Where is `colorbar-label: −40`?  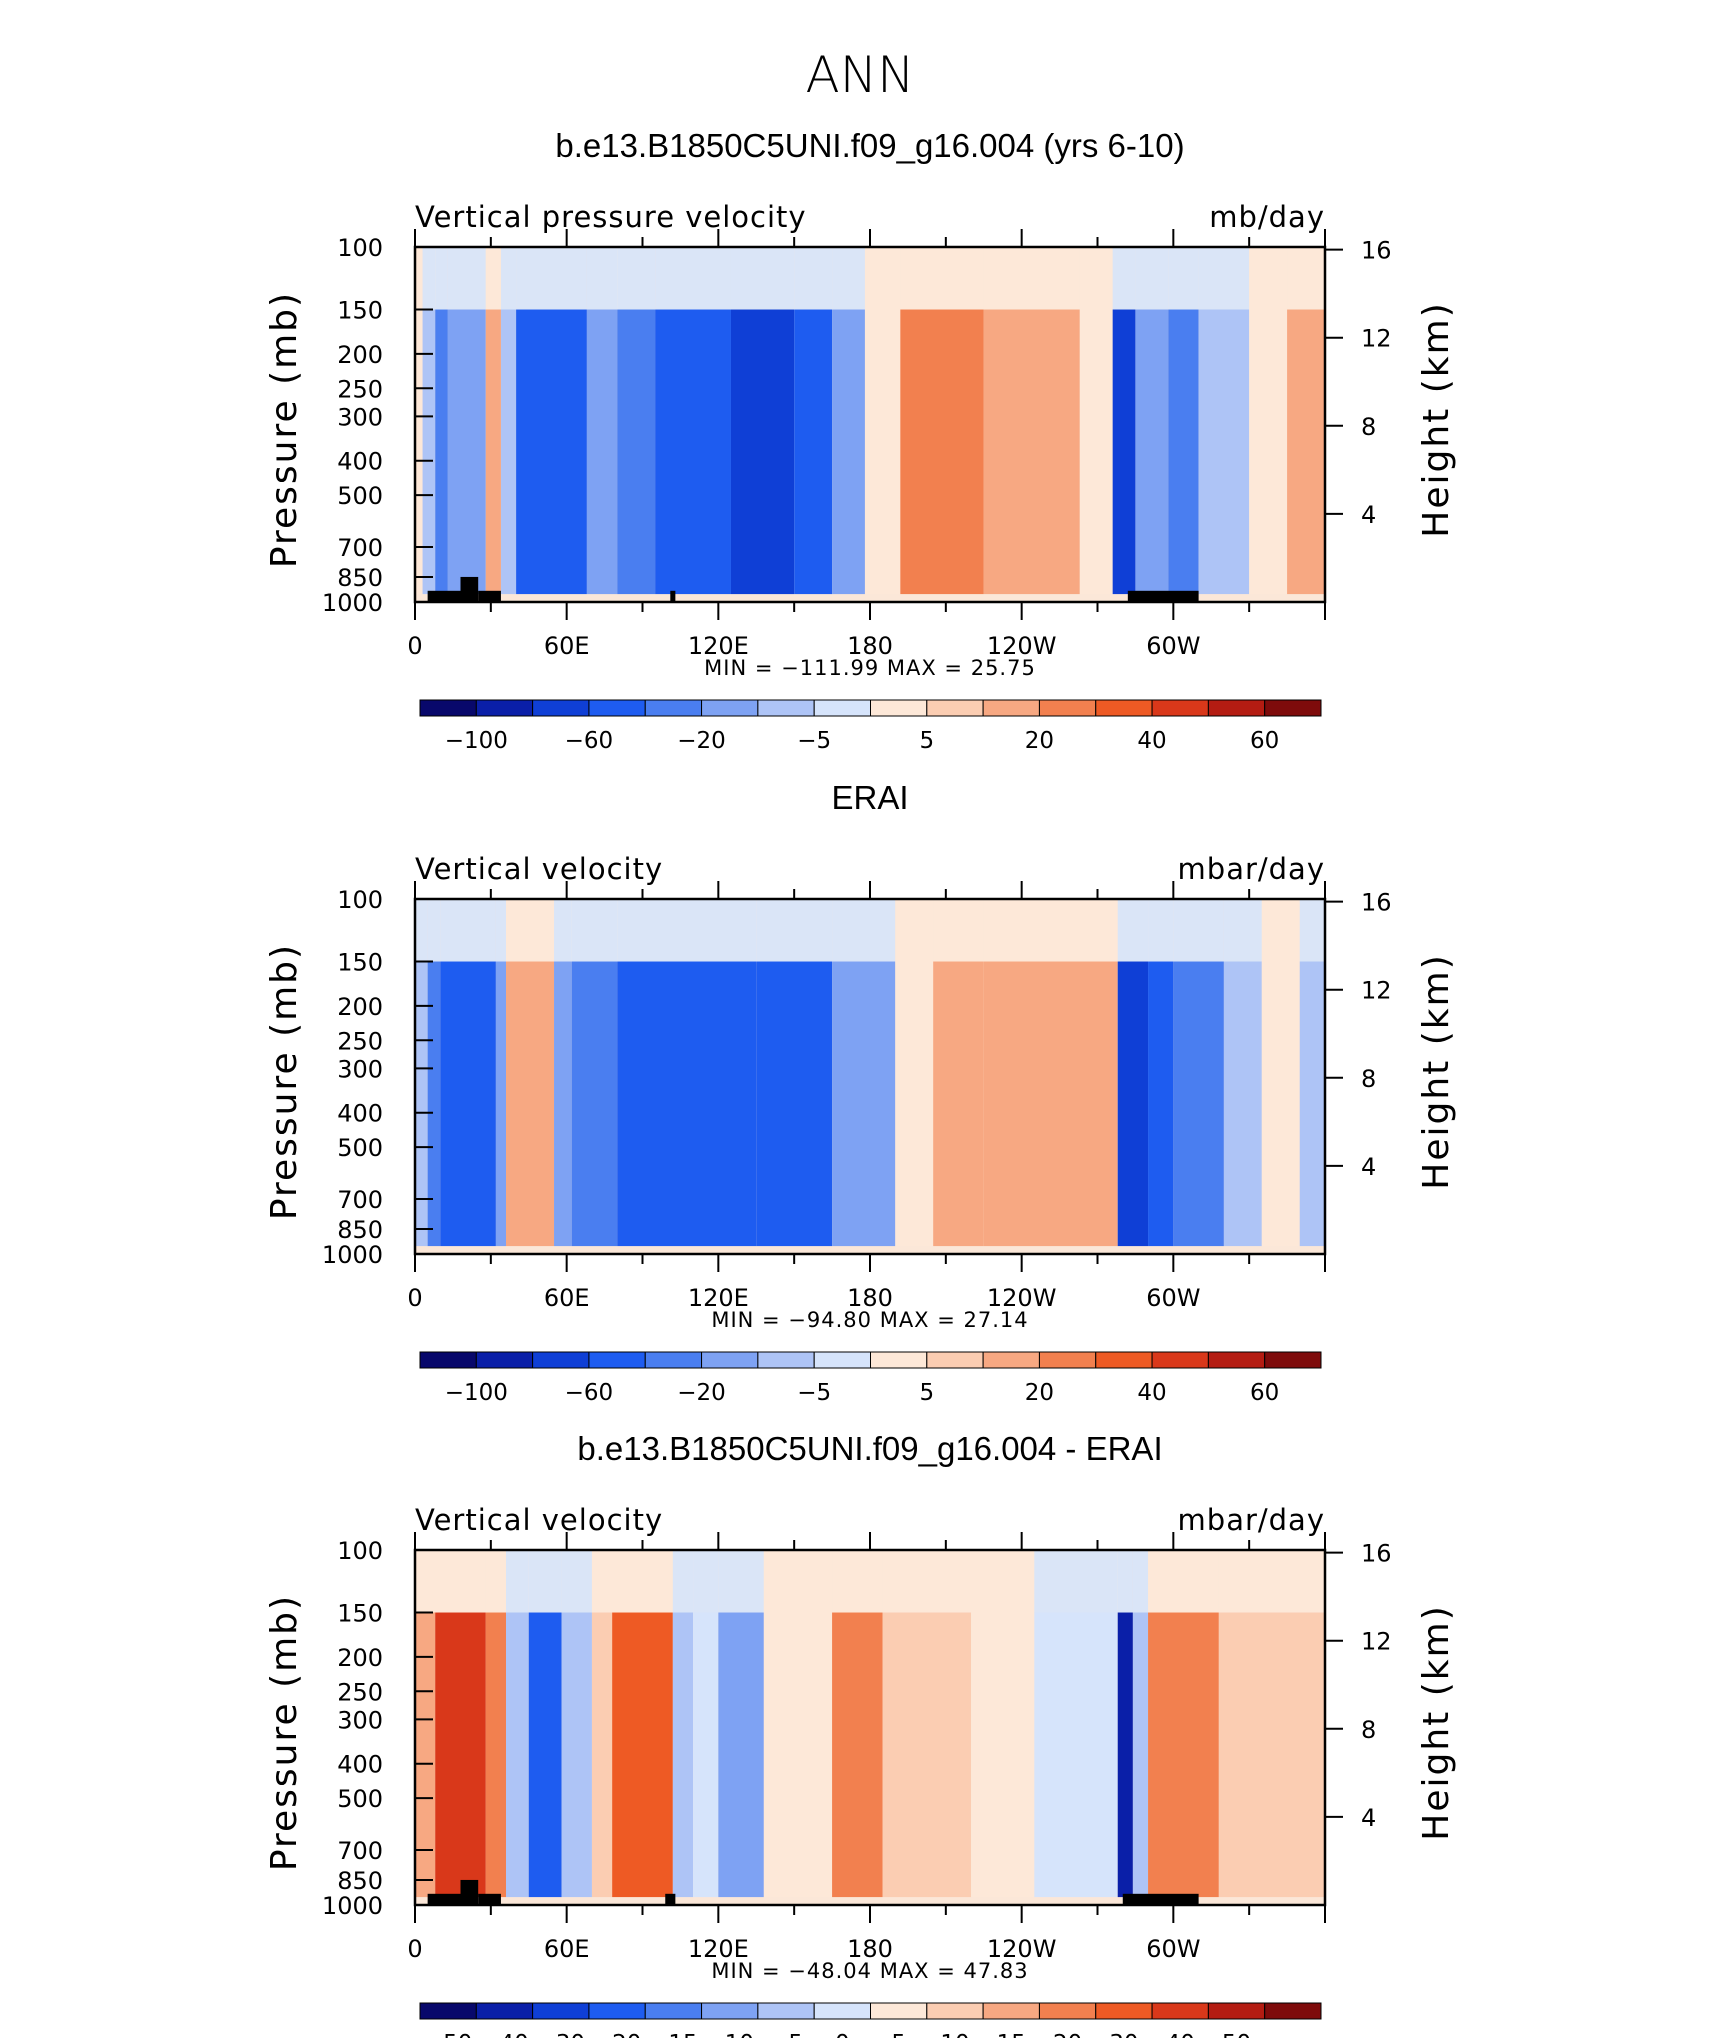 colorbar-label: −40 is located at coordinates (504, 2034).